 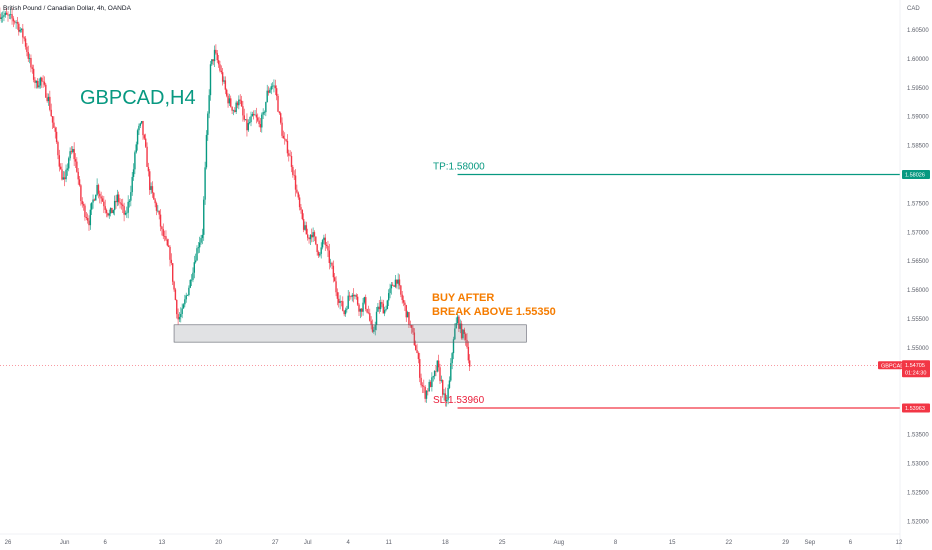 What do you see at coordinates (672, 543) in the screenshot?
I see `time-tick-label: 15` at bounding box center [672, 543].